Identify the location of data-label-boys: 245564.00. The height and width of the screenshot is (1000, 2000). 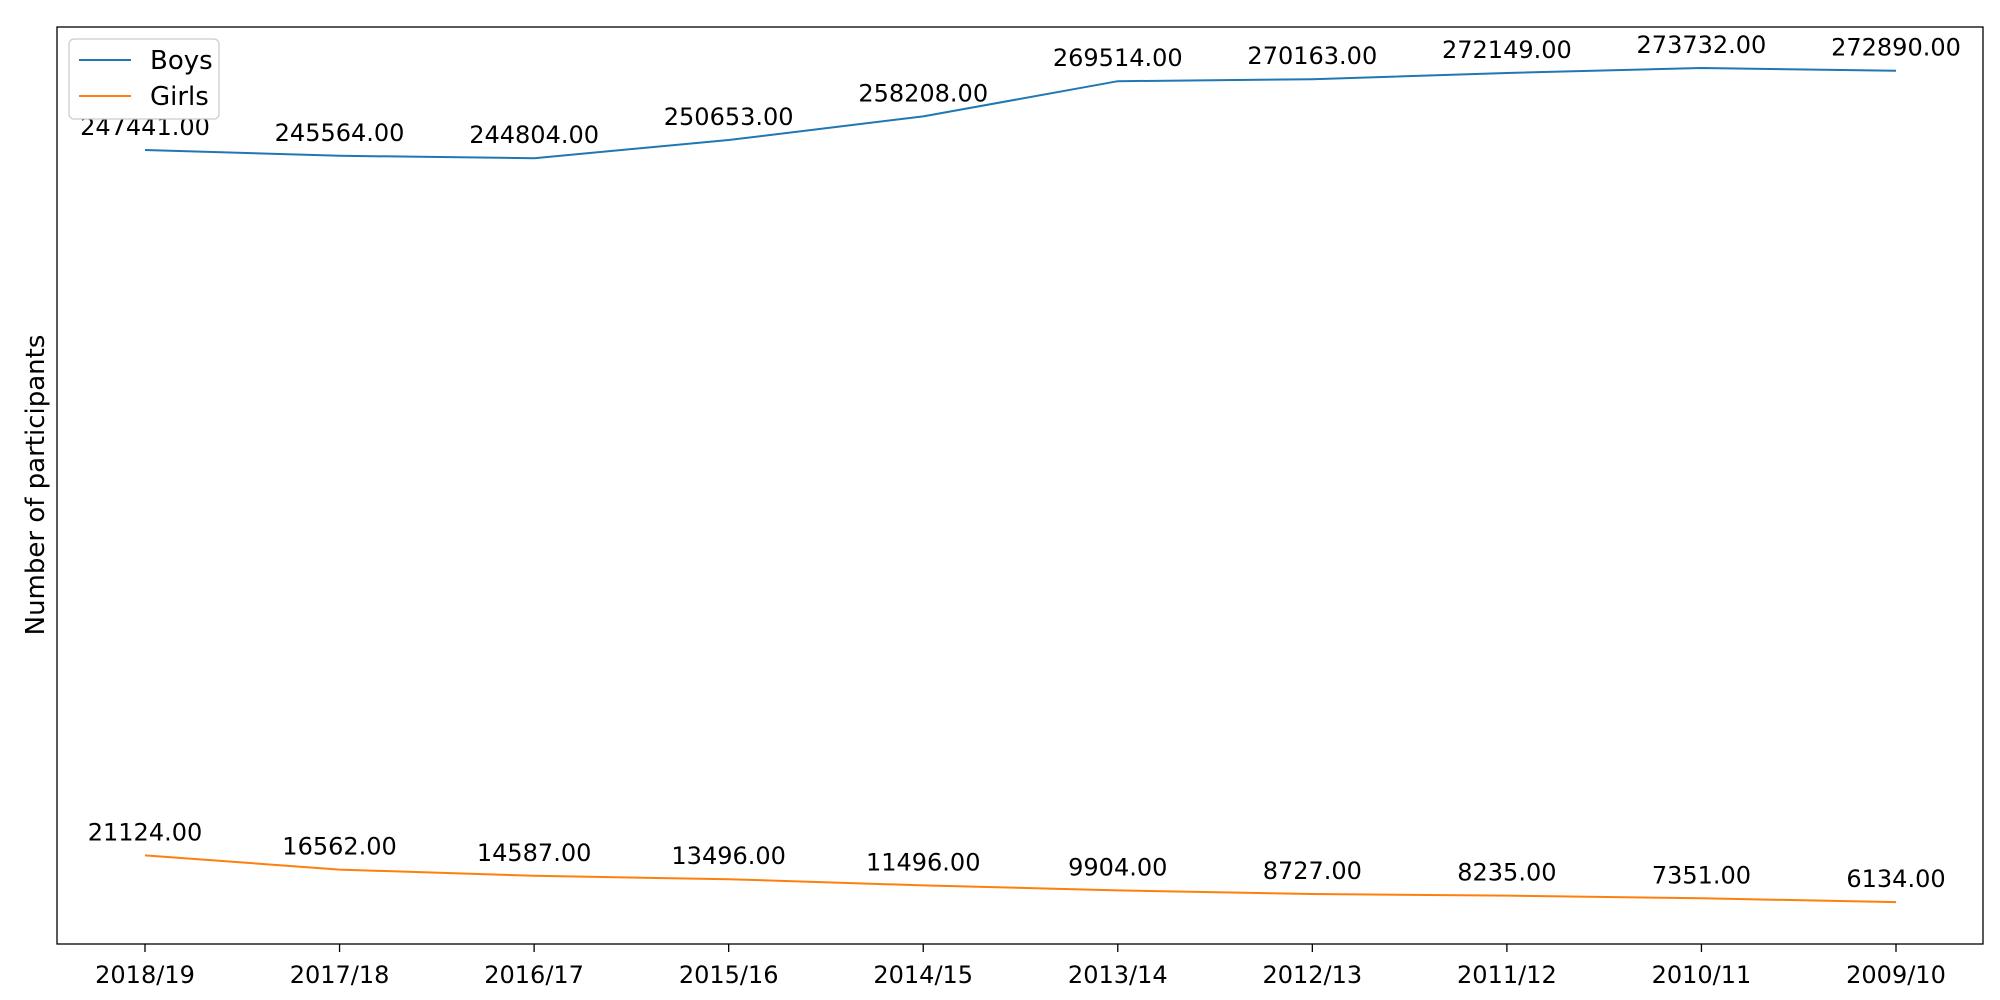
(340, 133).